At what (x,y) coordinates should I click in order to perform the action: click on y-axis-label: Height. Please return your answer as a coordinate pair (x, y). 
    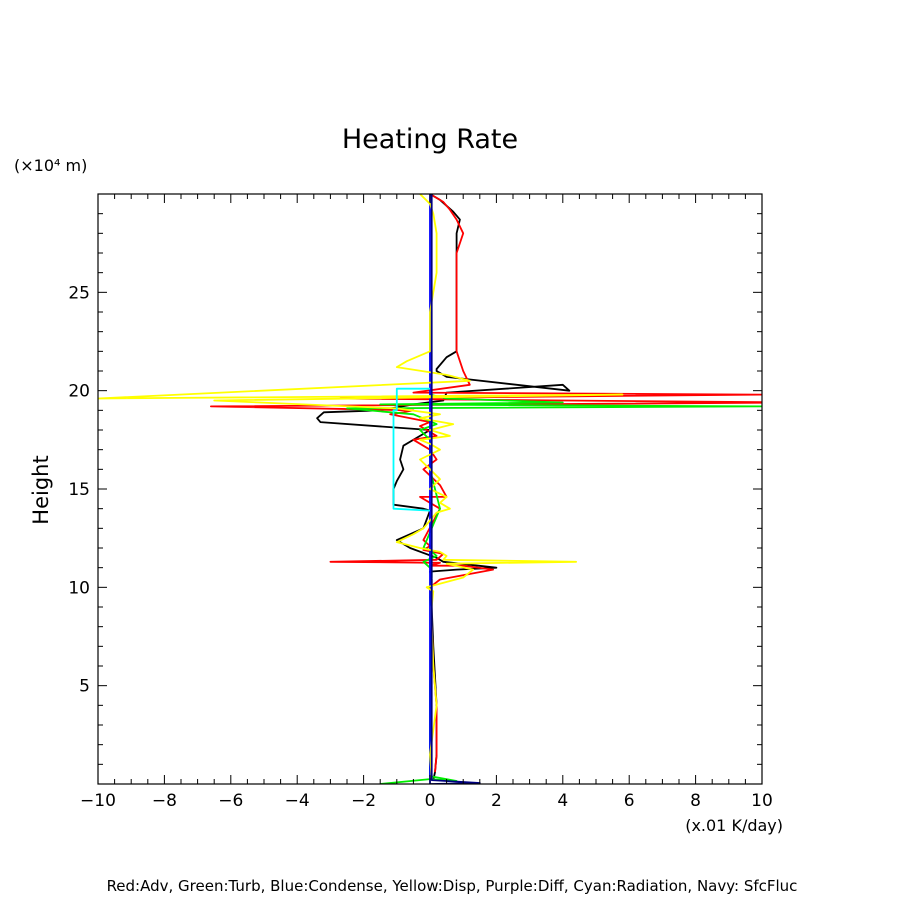
    Looking at the image, I should click on (41, 489).